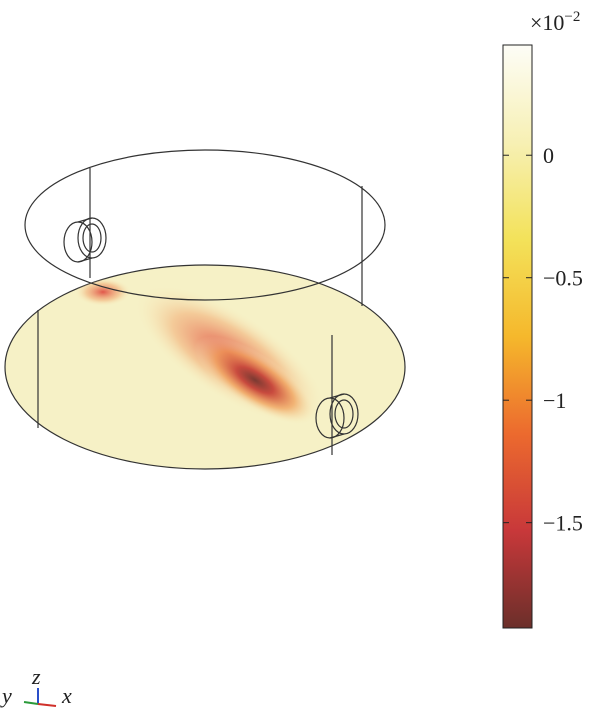 The height and width of the screenshot is (719, 600). I want to click on tick-label: −1.5, so click(563, 523).